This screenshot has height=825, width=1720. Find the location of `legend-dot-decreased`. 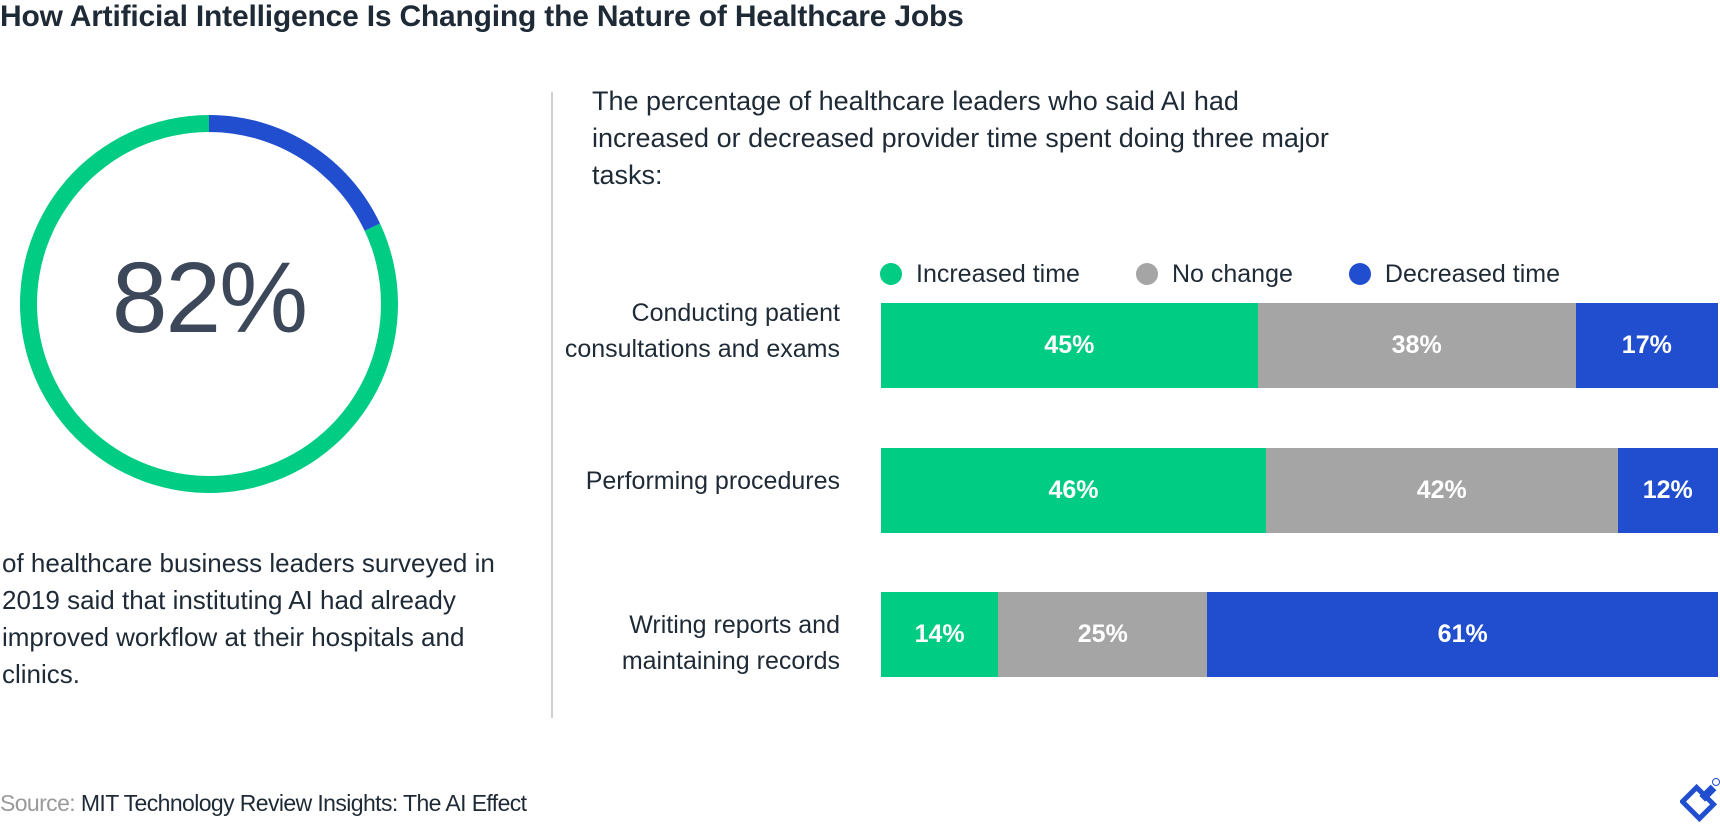

legend-dot-decreased is located at coordinates (1359, 274).